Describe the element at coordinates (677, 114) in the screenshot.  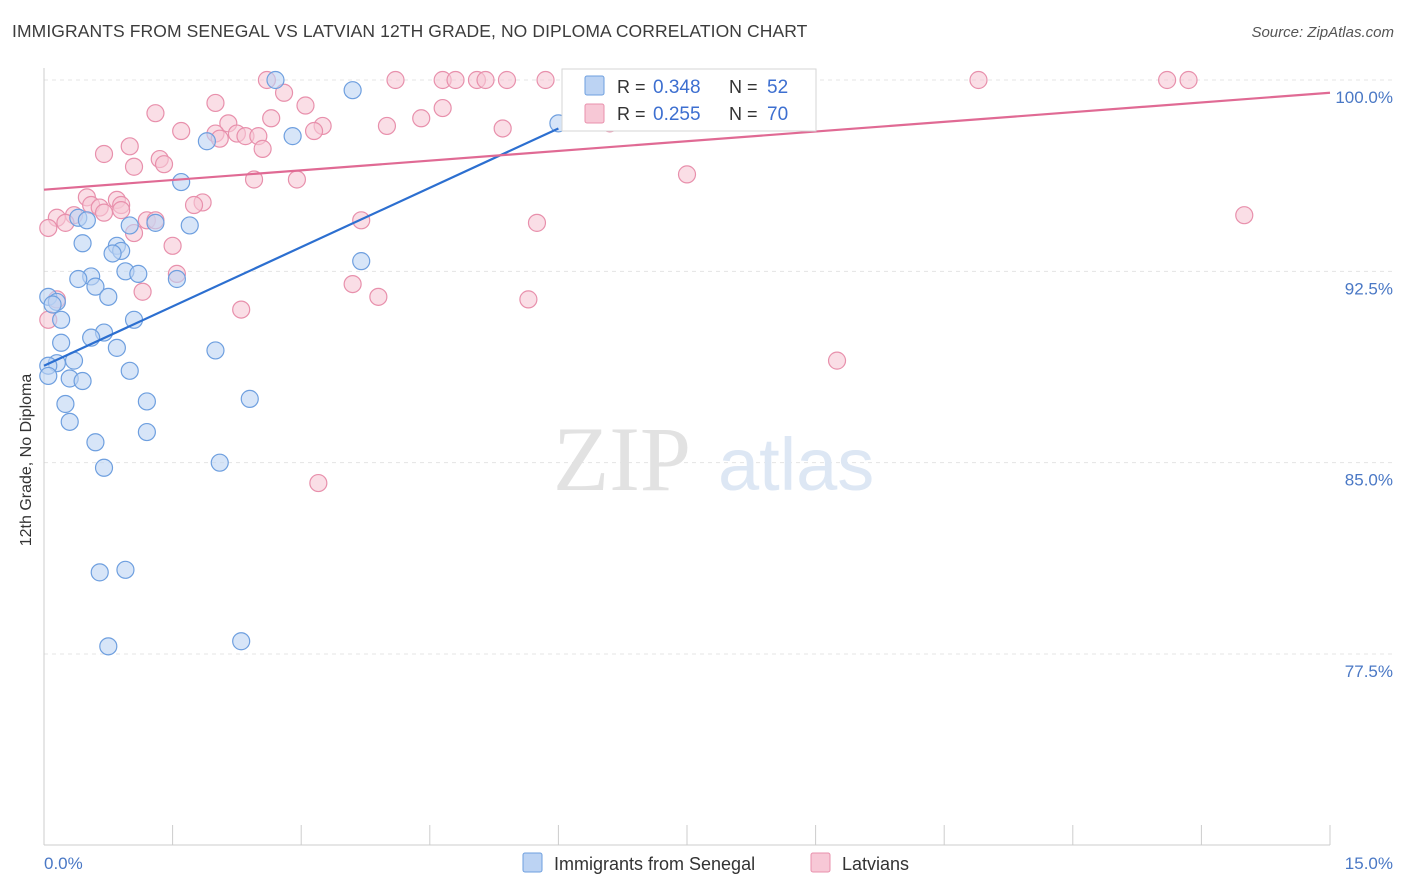
I see `legend-r-value-latvians: 0.255` at that location.